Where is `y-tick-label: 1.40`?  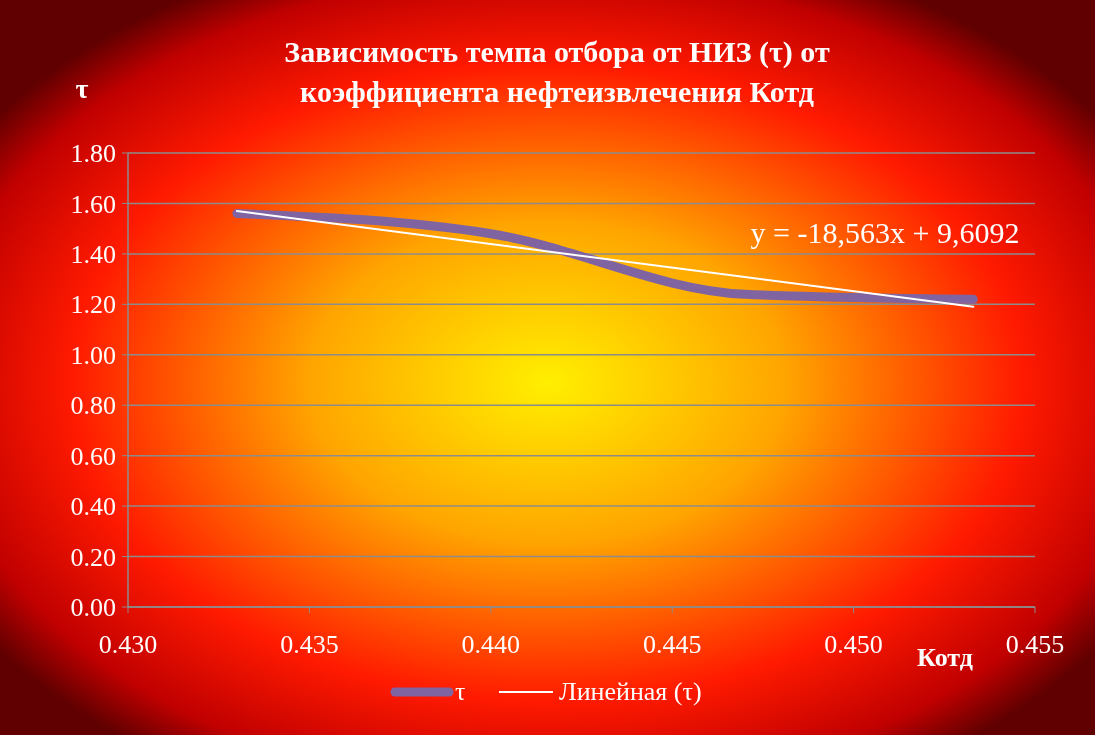
y-tick-label: 1.40 is located at coordinates (93, 254).